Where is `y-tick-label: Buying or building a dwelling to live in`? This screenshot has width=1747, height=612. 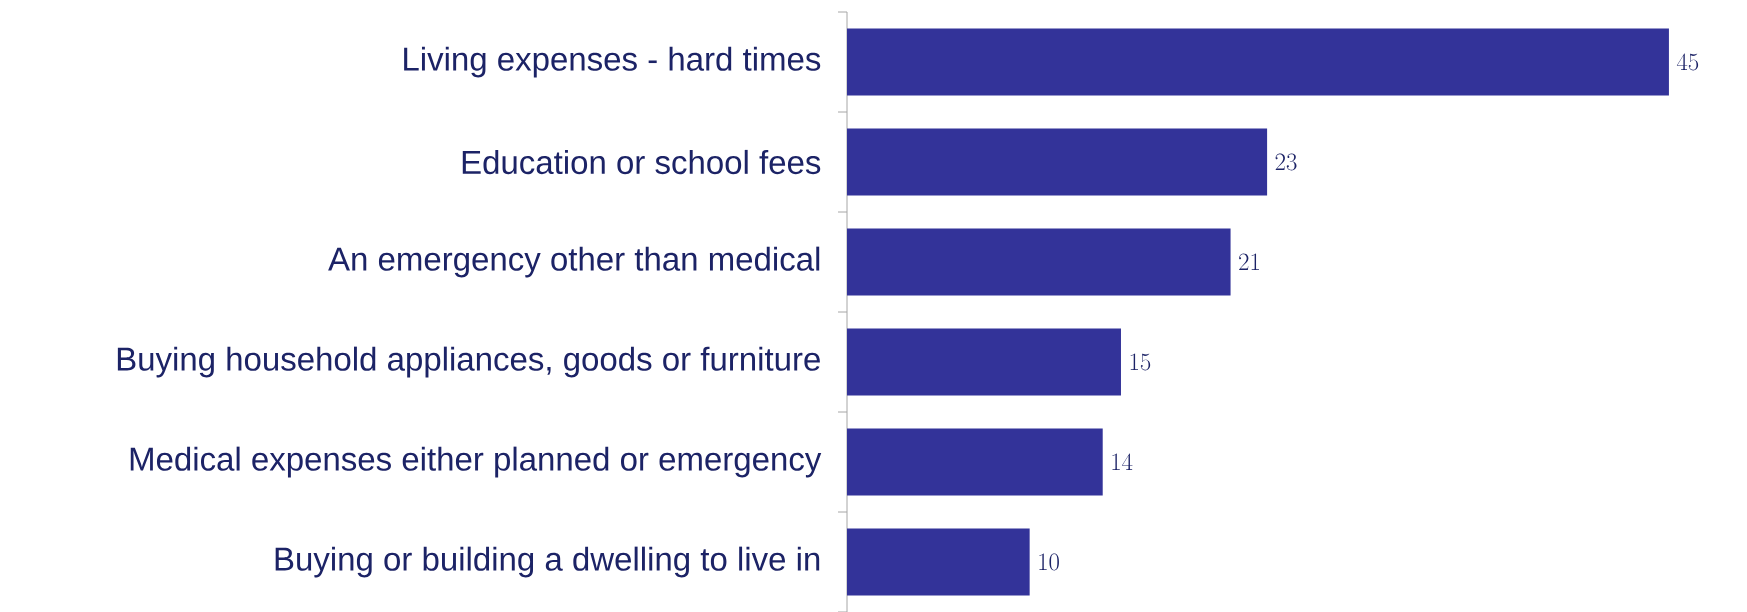
y-tick-label: Buying or building a dwelling to live in is located at coordinates (547, 562).